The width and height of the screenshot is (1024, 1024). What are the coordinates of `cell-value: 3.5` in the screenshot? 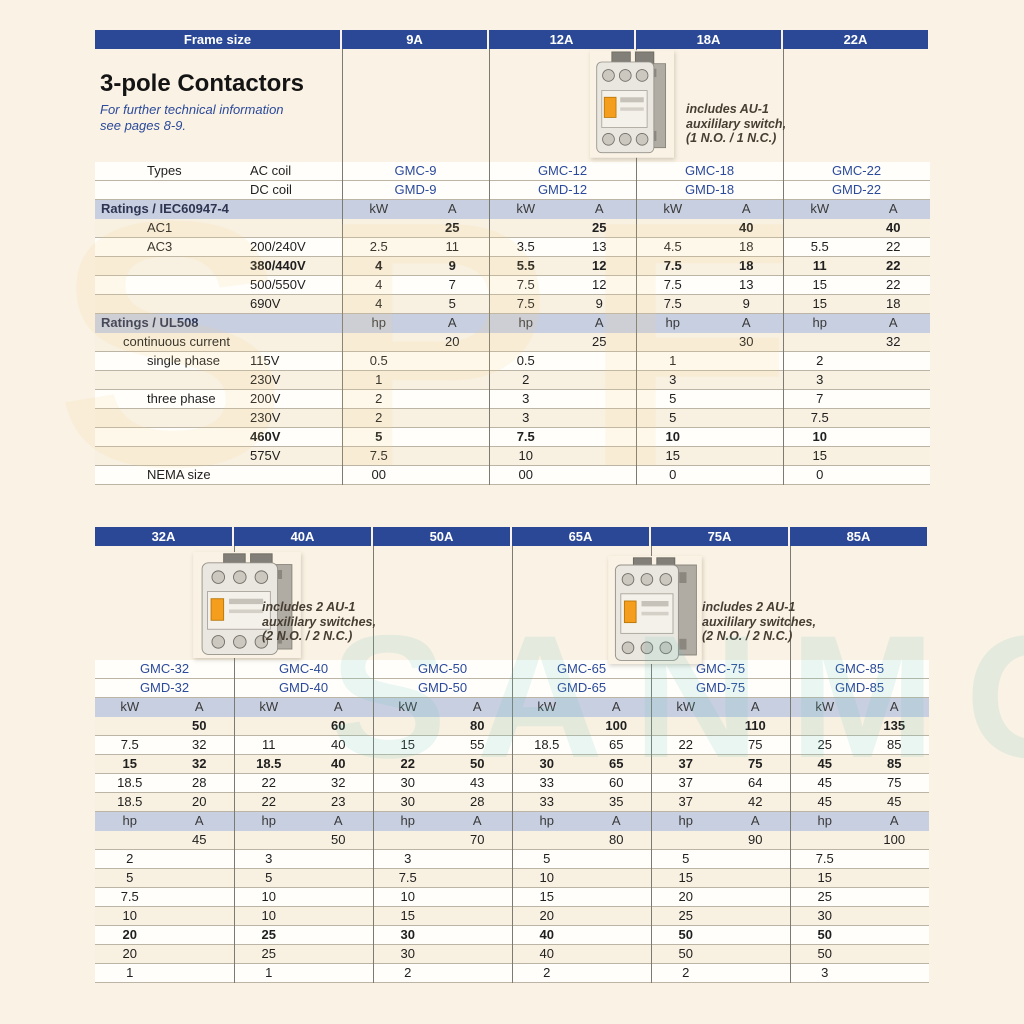 It's located at (525, 246).